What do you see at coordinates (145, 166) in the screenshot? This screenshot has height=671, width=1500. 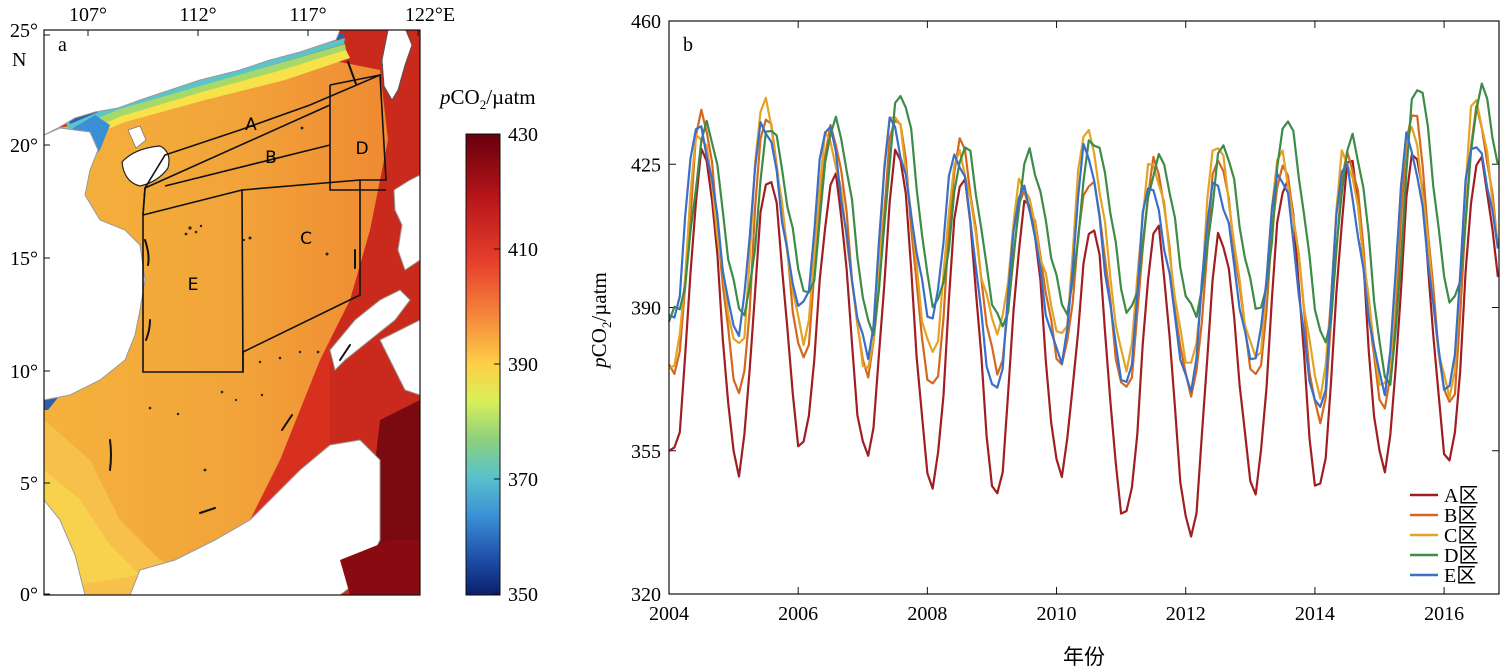 I see `hainan-island` at bounding box center [145, 166].